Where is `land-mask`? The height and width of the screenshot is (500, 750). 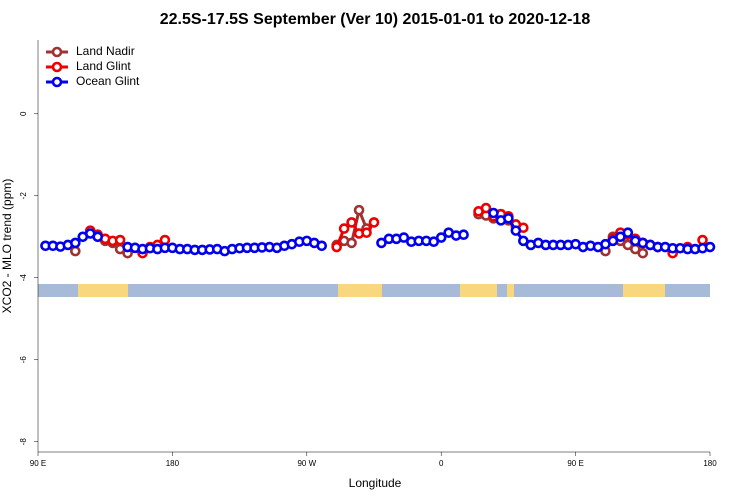 land-mask is located at coordinates (374, 290).